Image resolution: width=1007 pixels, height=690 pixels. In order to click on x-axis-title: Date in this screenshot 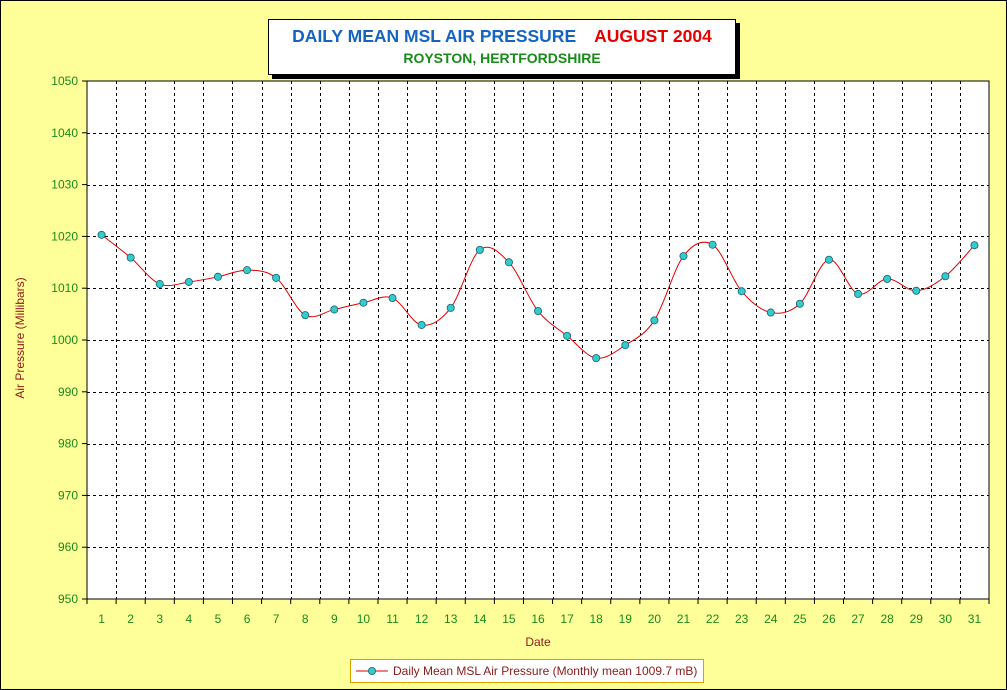, I will do `click(538, 642)`.